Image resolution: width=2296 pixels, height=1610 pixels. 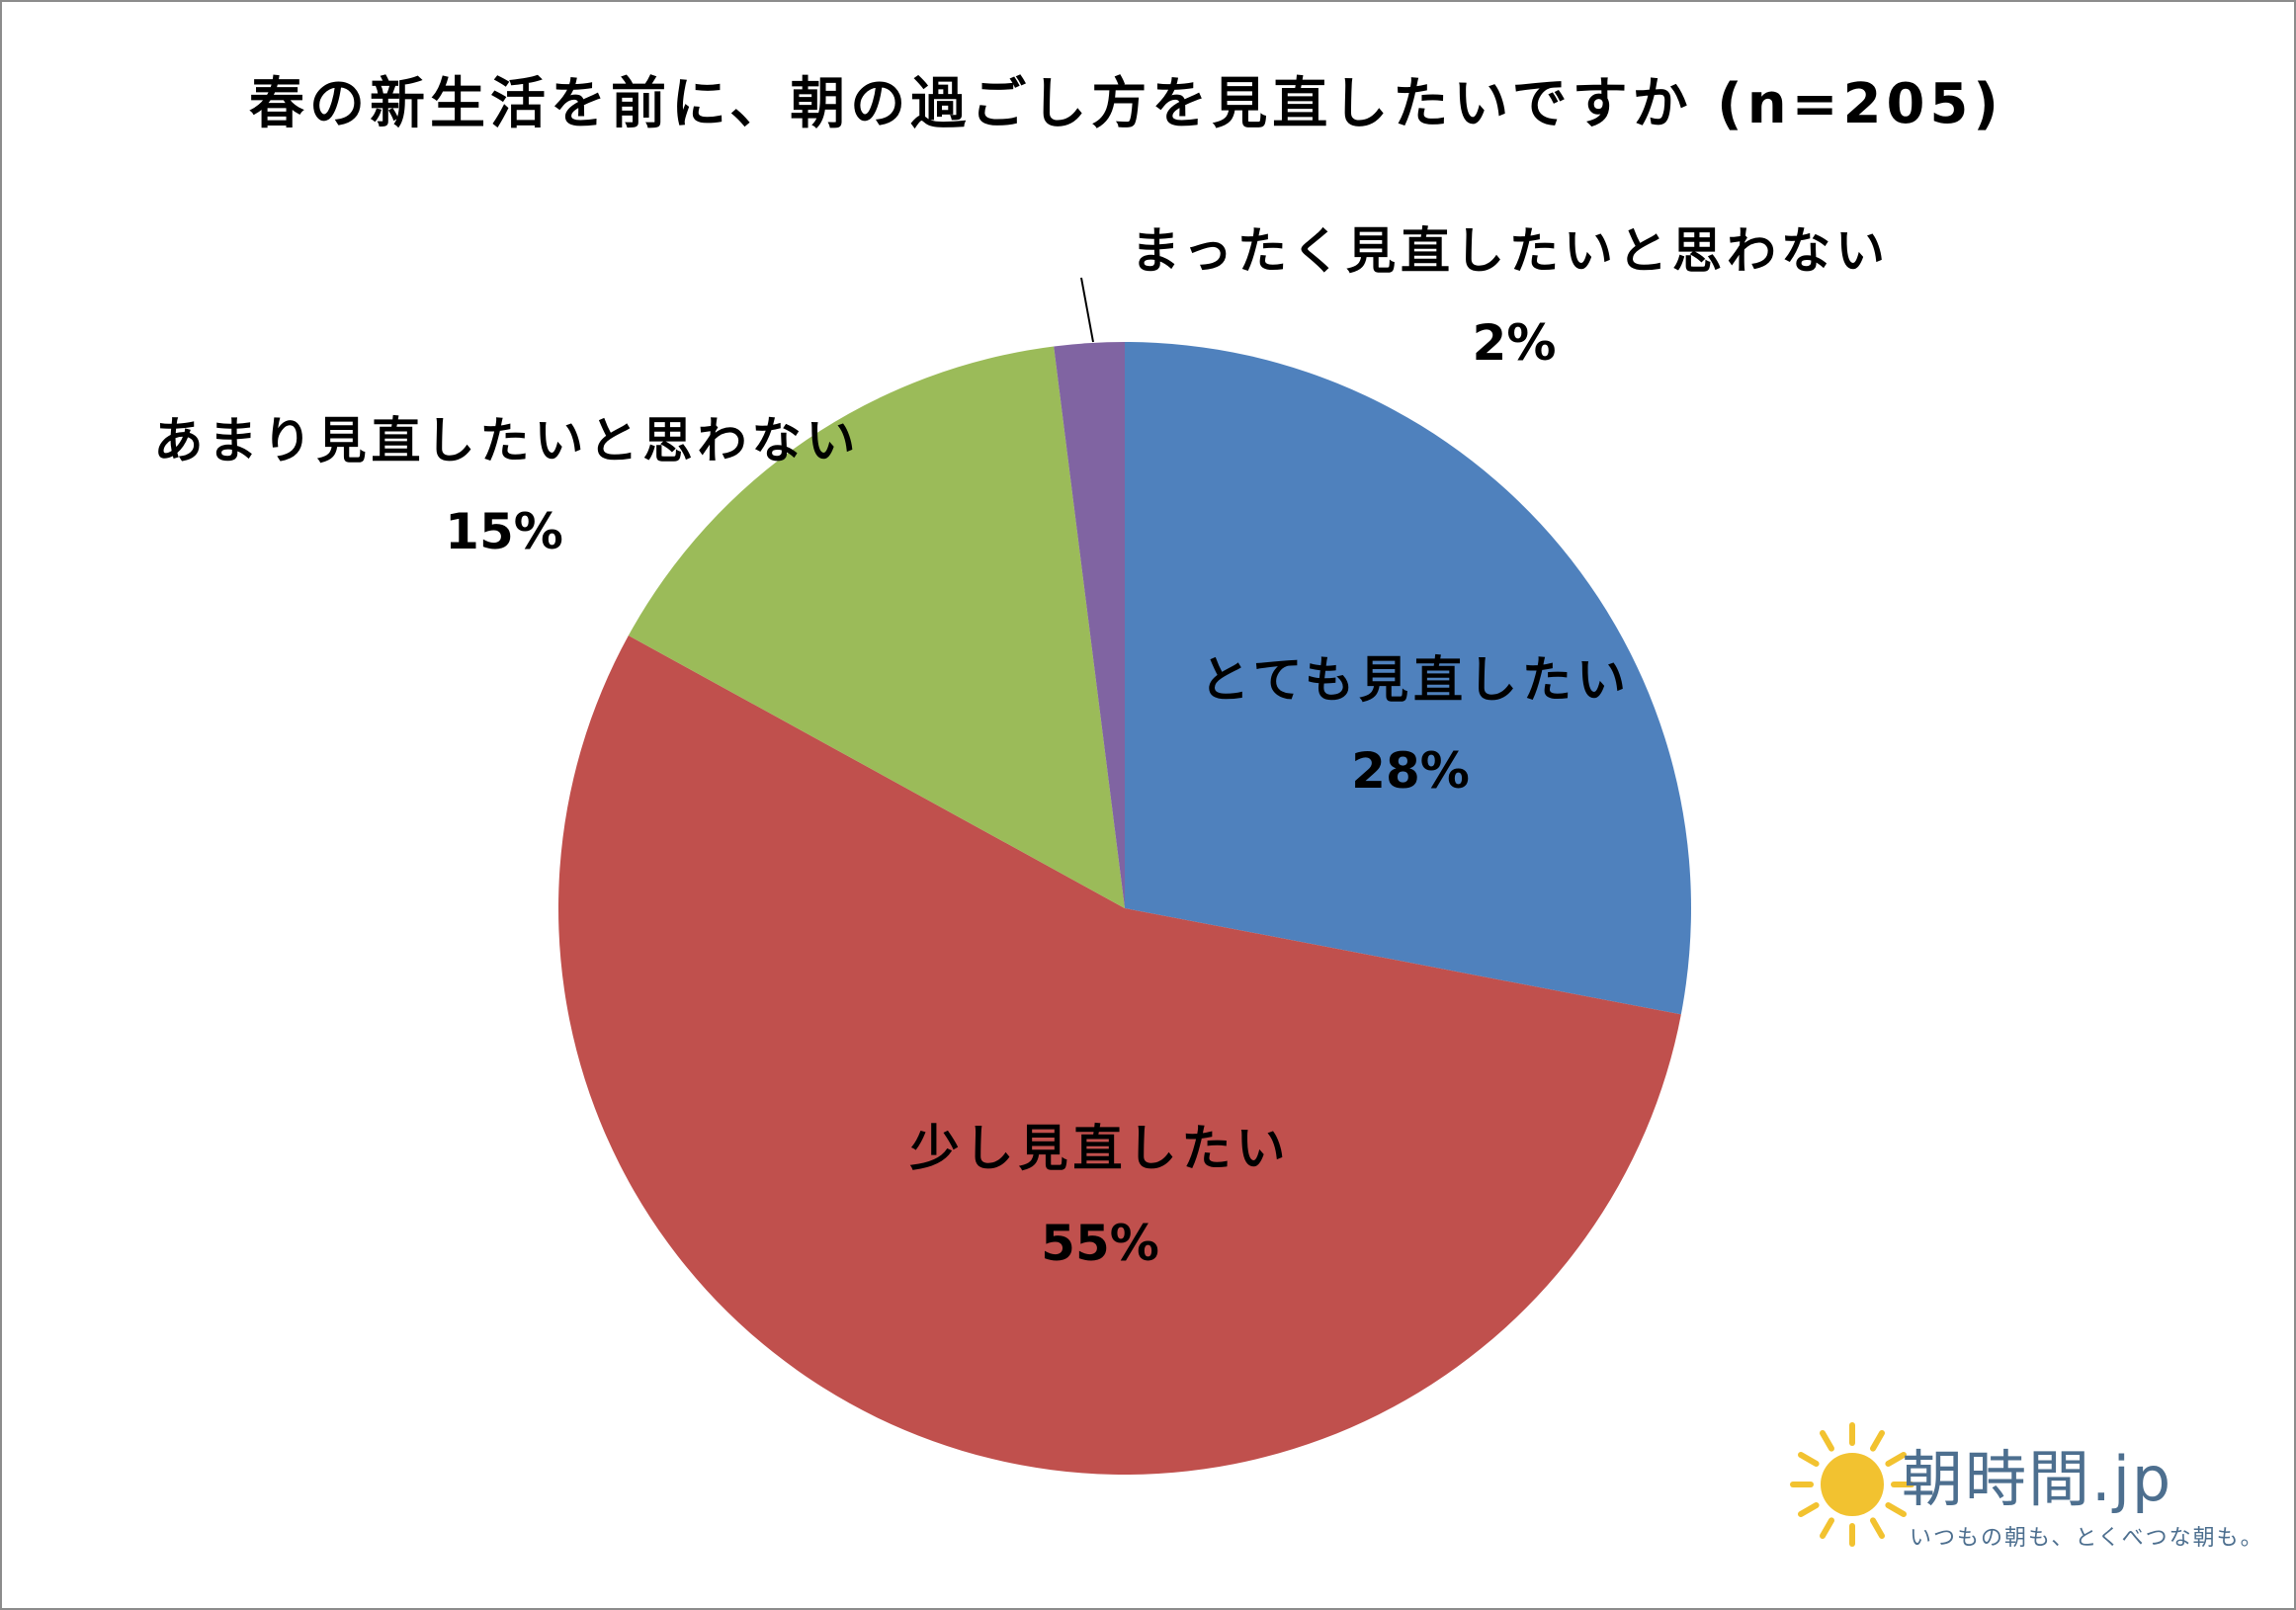 What do you see at coordinates (1510, 251) in the screenshot?
I see `slice-label-3: まったく見直したいと思わない` at bounding box center [1510, 251].